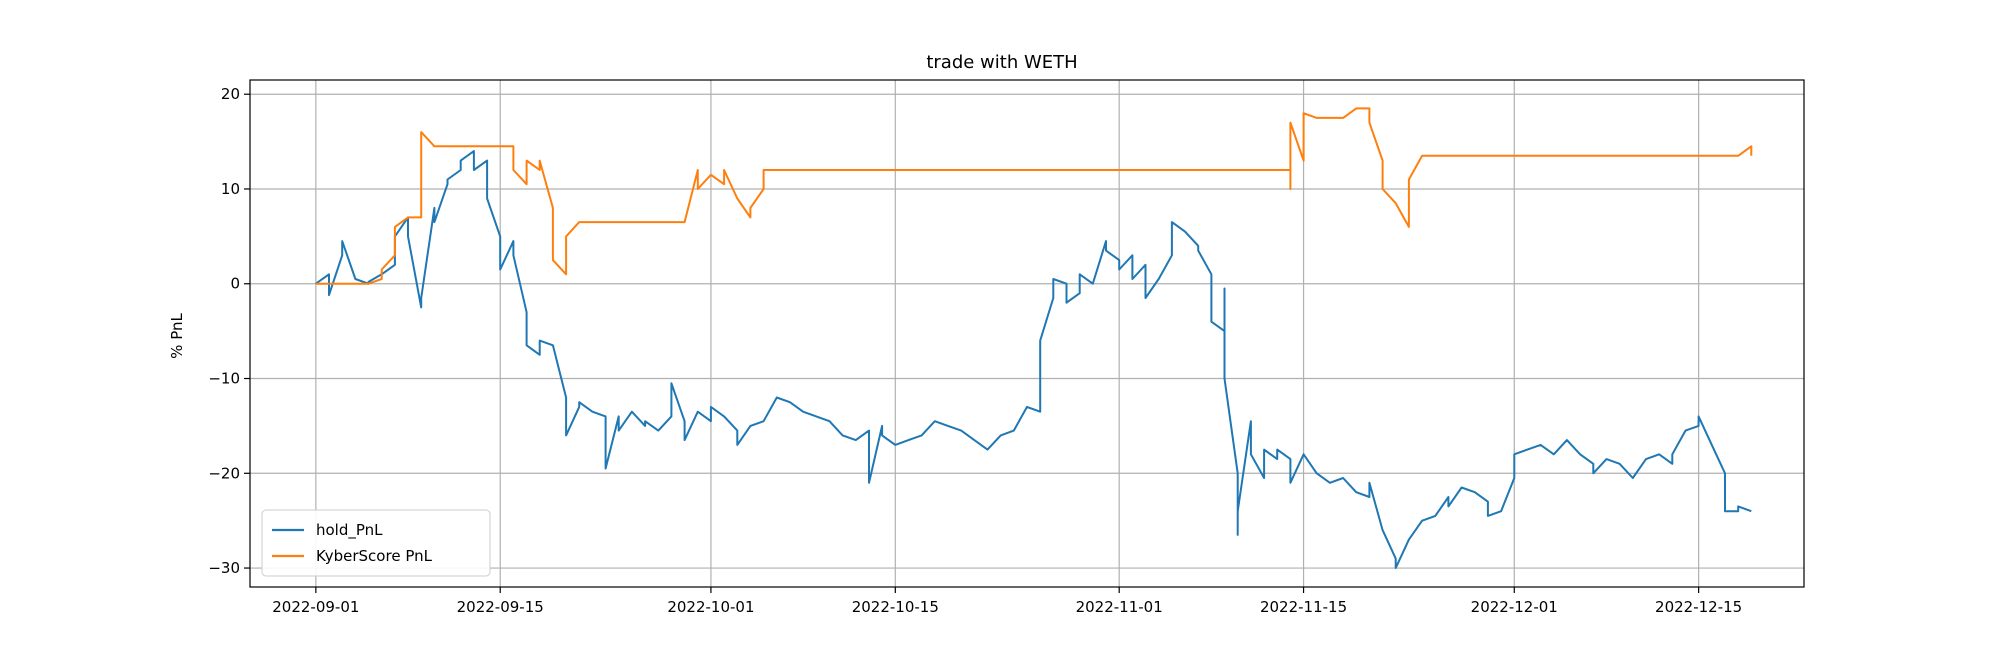  I want to click on legend-box, so click(376, 543).